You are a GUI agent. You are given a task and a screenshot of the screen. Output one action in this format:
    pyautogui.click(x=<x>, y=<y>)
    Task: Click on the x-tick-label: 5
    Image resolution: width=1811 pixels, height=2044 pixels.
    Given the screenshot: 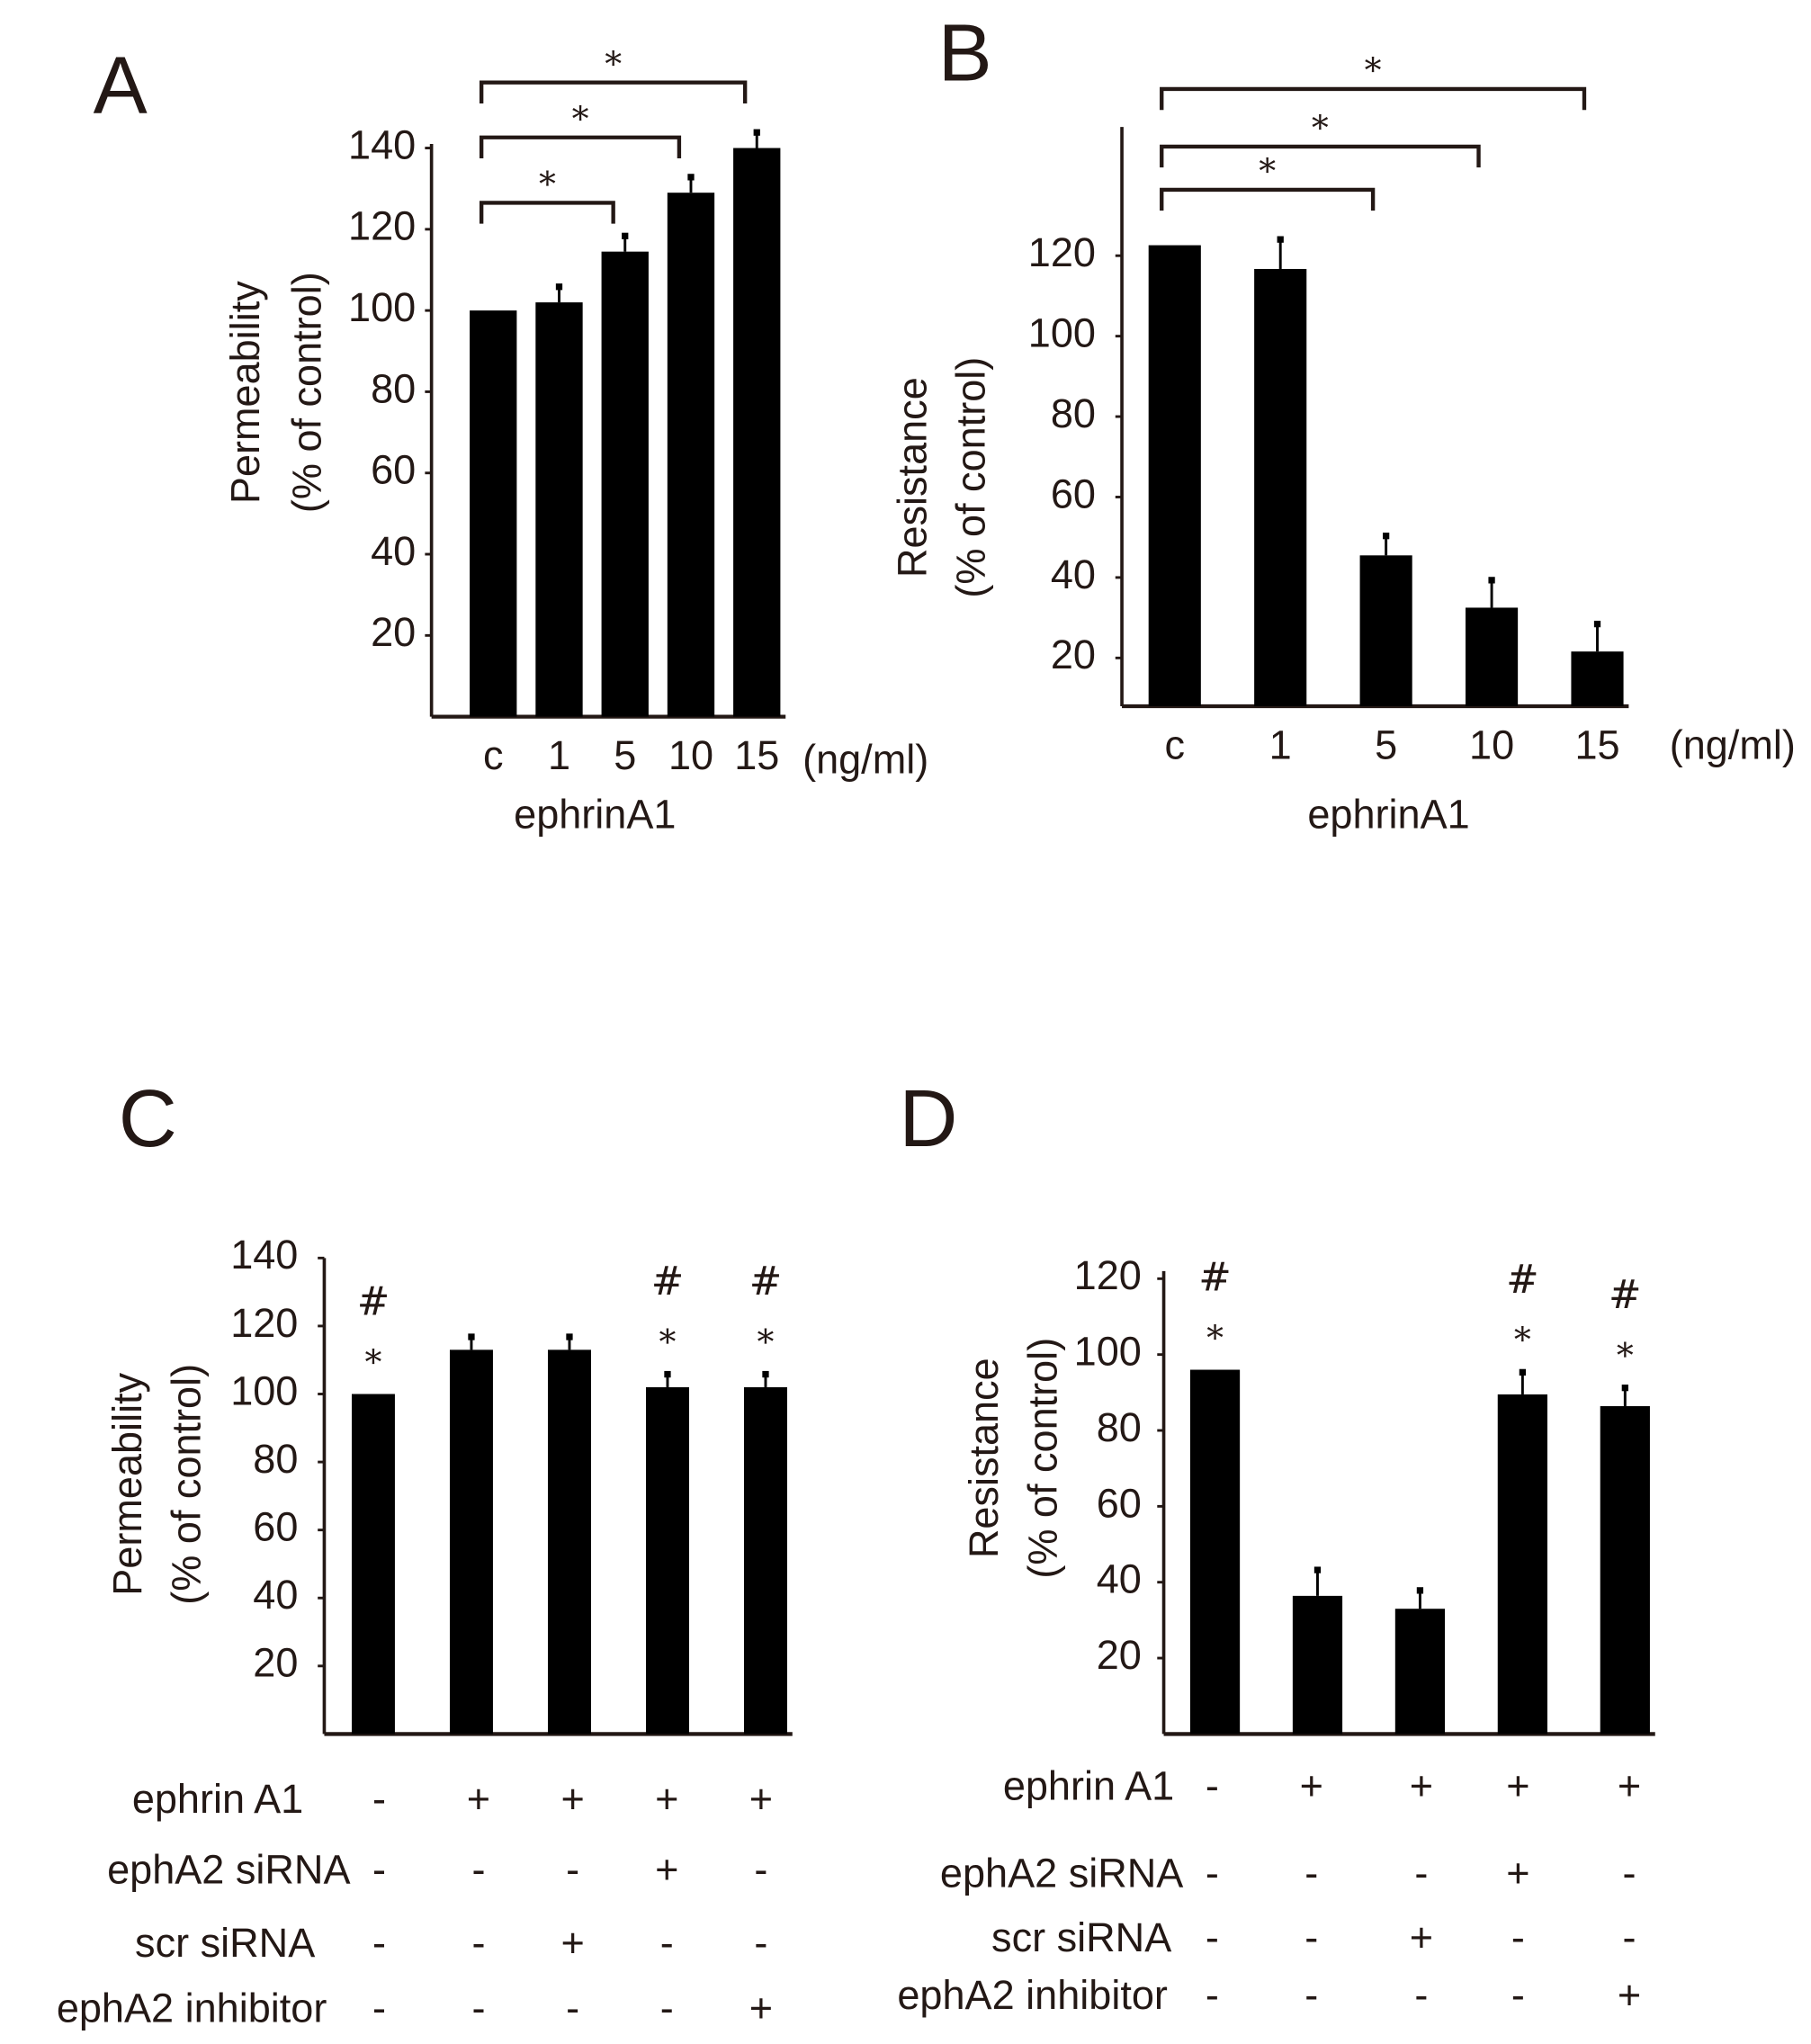 What is the action you would take?
    pyautogui.click(x=1386, y=744)
    